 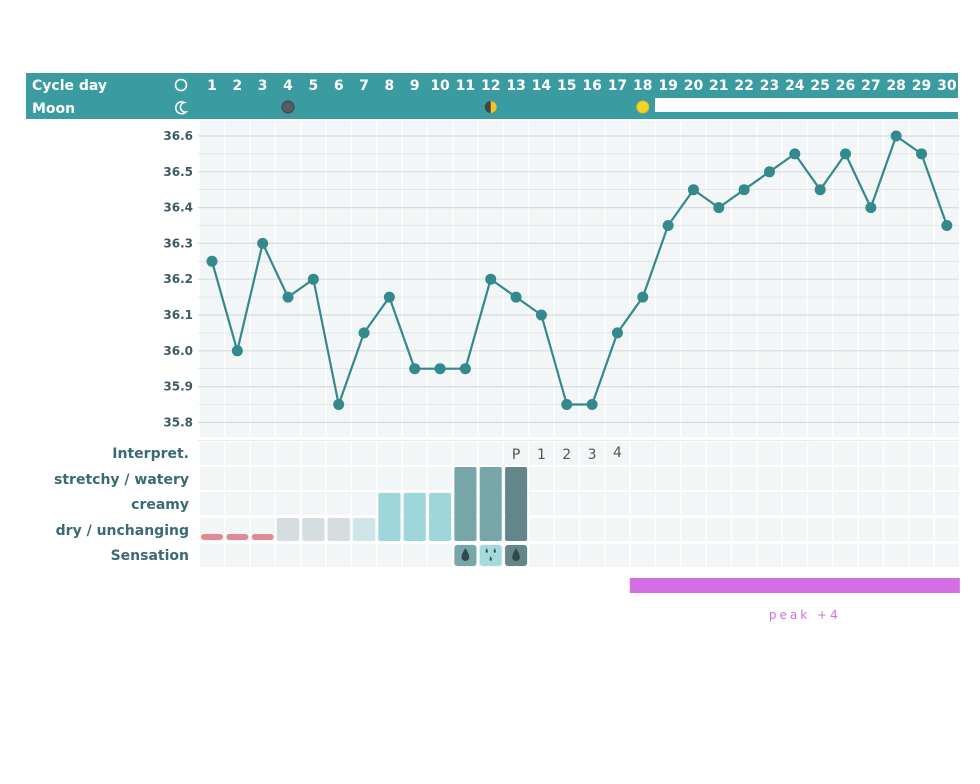 I want to click on y-tick-label: 36.1, so click(x=178, y=315).